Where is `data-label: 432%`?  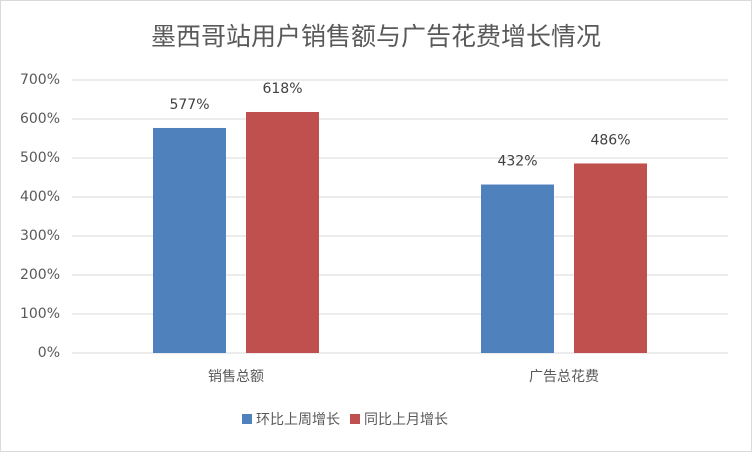 data-label: 432% is located at coordinates (517, 162).